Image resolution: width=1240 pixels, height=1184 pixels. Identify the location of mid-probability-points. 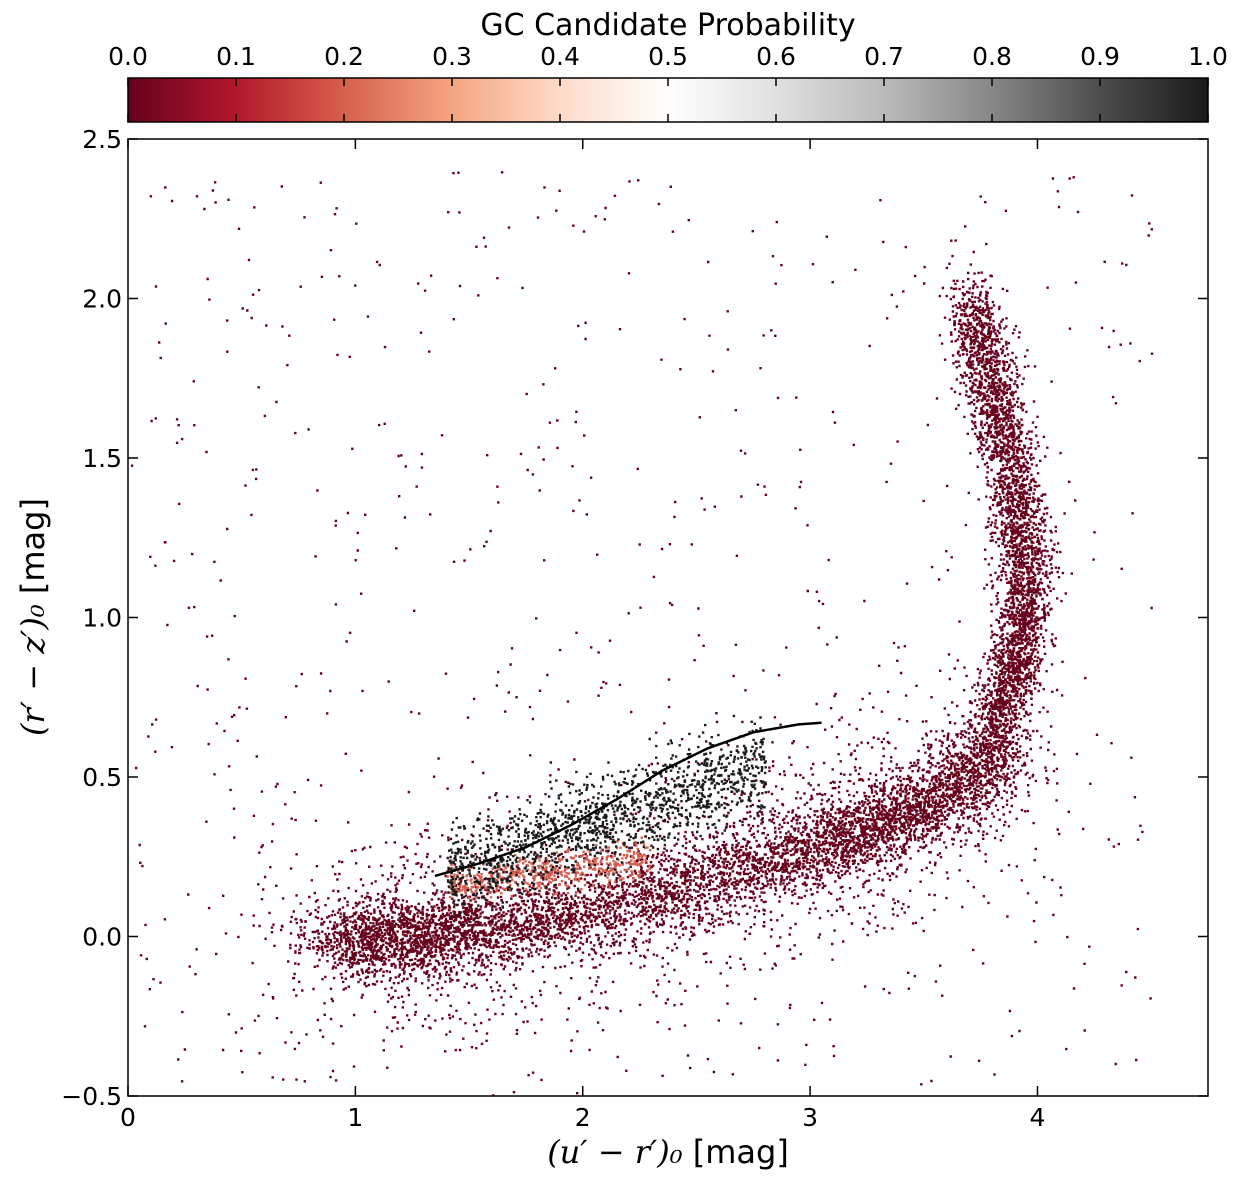
(549, 872).